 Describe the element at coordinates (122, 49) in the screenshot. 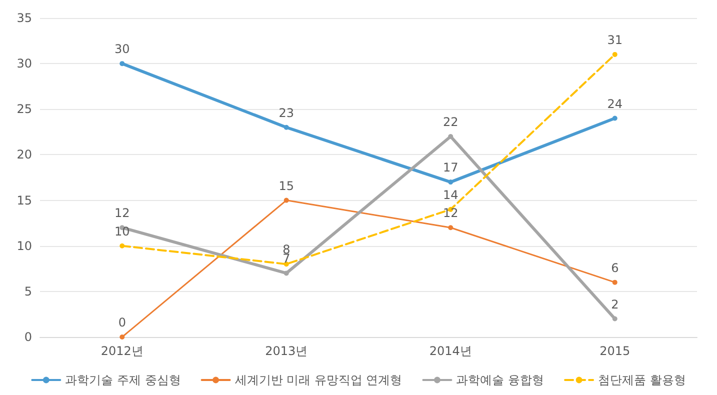

I see `data-label: 30` at that location.